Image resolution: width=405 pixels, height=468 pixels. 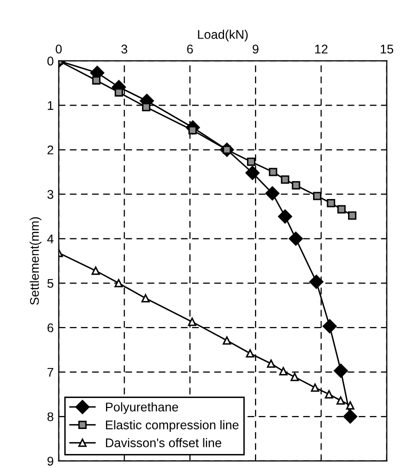 What do you see at coordinates (255, 49) in the screenshot?
I see `x-tick-label: 9` at bounding box center [255, 49].